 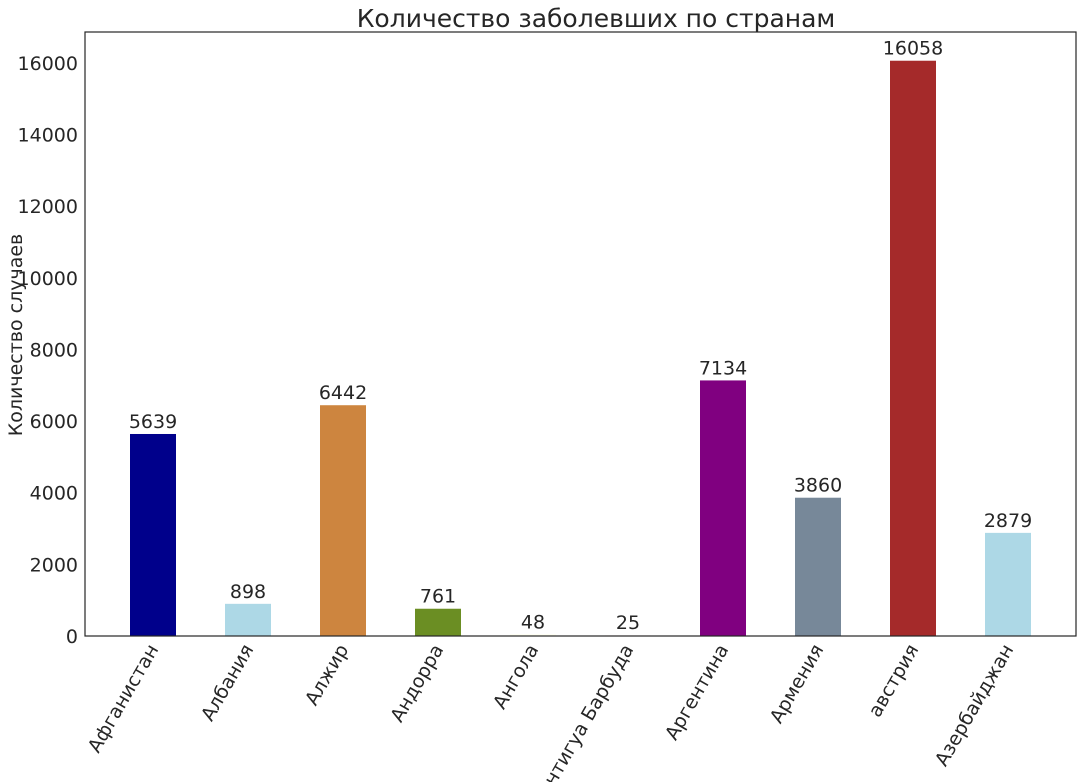 What do you see at coordinates (533, 622) in the screenshot?
I see `bar-value-label: 48` at bounding box center [533, 622].